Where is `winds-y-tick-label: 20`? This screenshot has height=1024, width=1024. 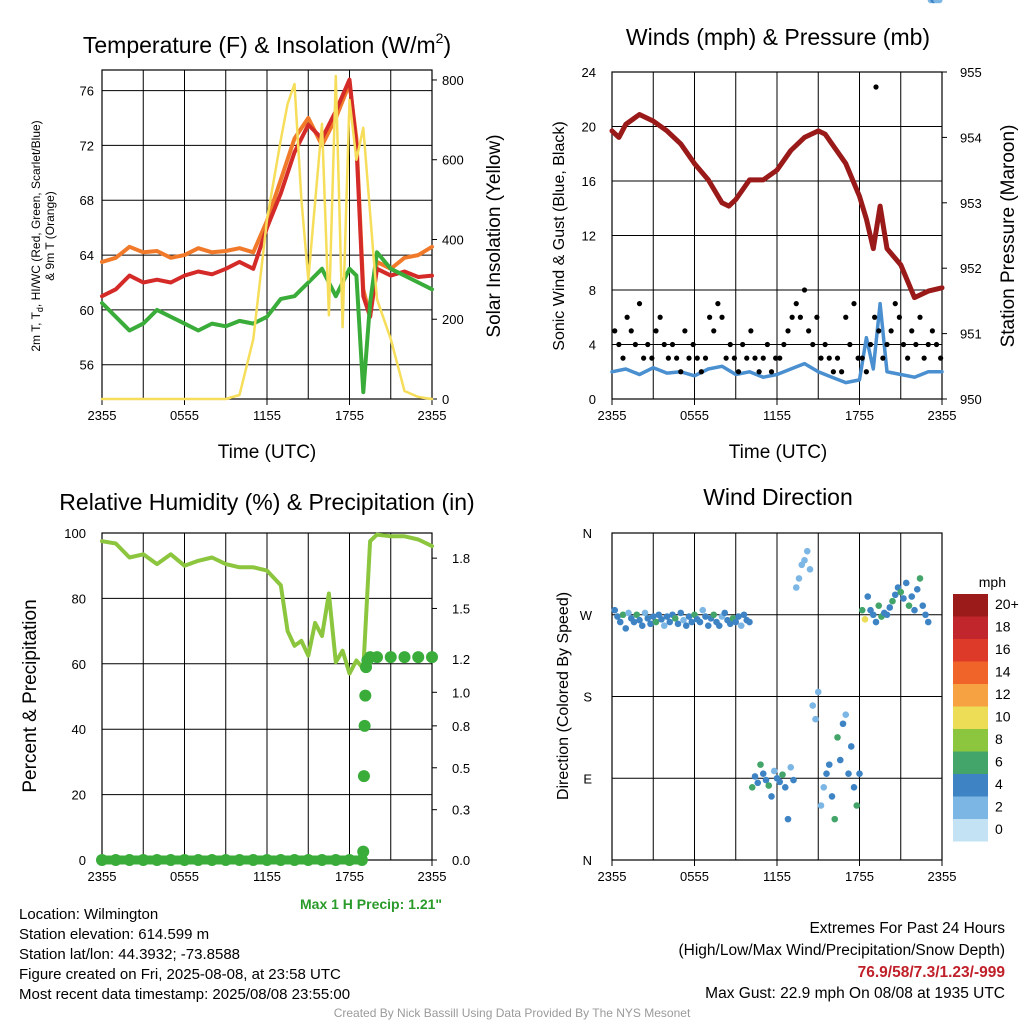
winds-y-tick-label: 20 is located at coordinates (589, 127).